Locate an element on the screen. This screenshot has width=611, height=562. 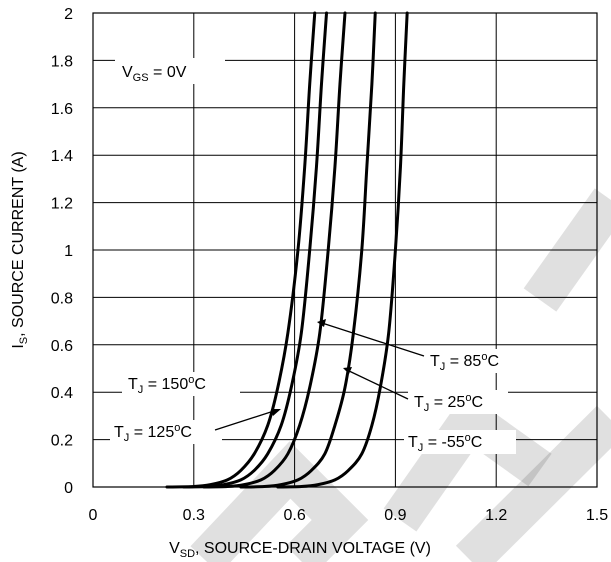
y-tick-label: 0.2 is located at coordinates (62, 441).